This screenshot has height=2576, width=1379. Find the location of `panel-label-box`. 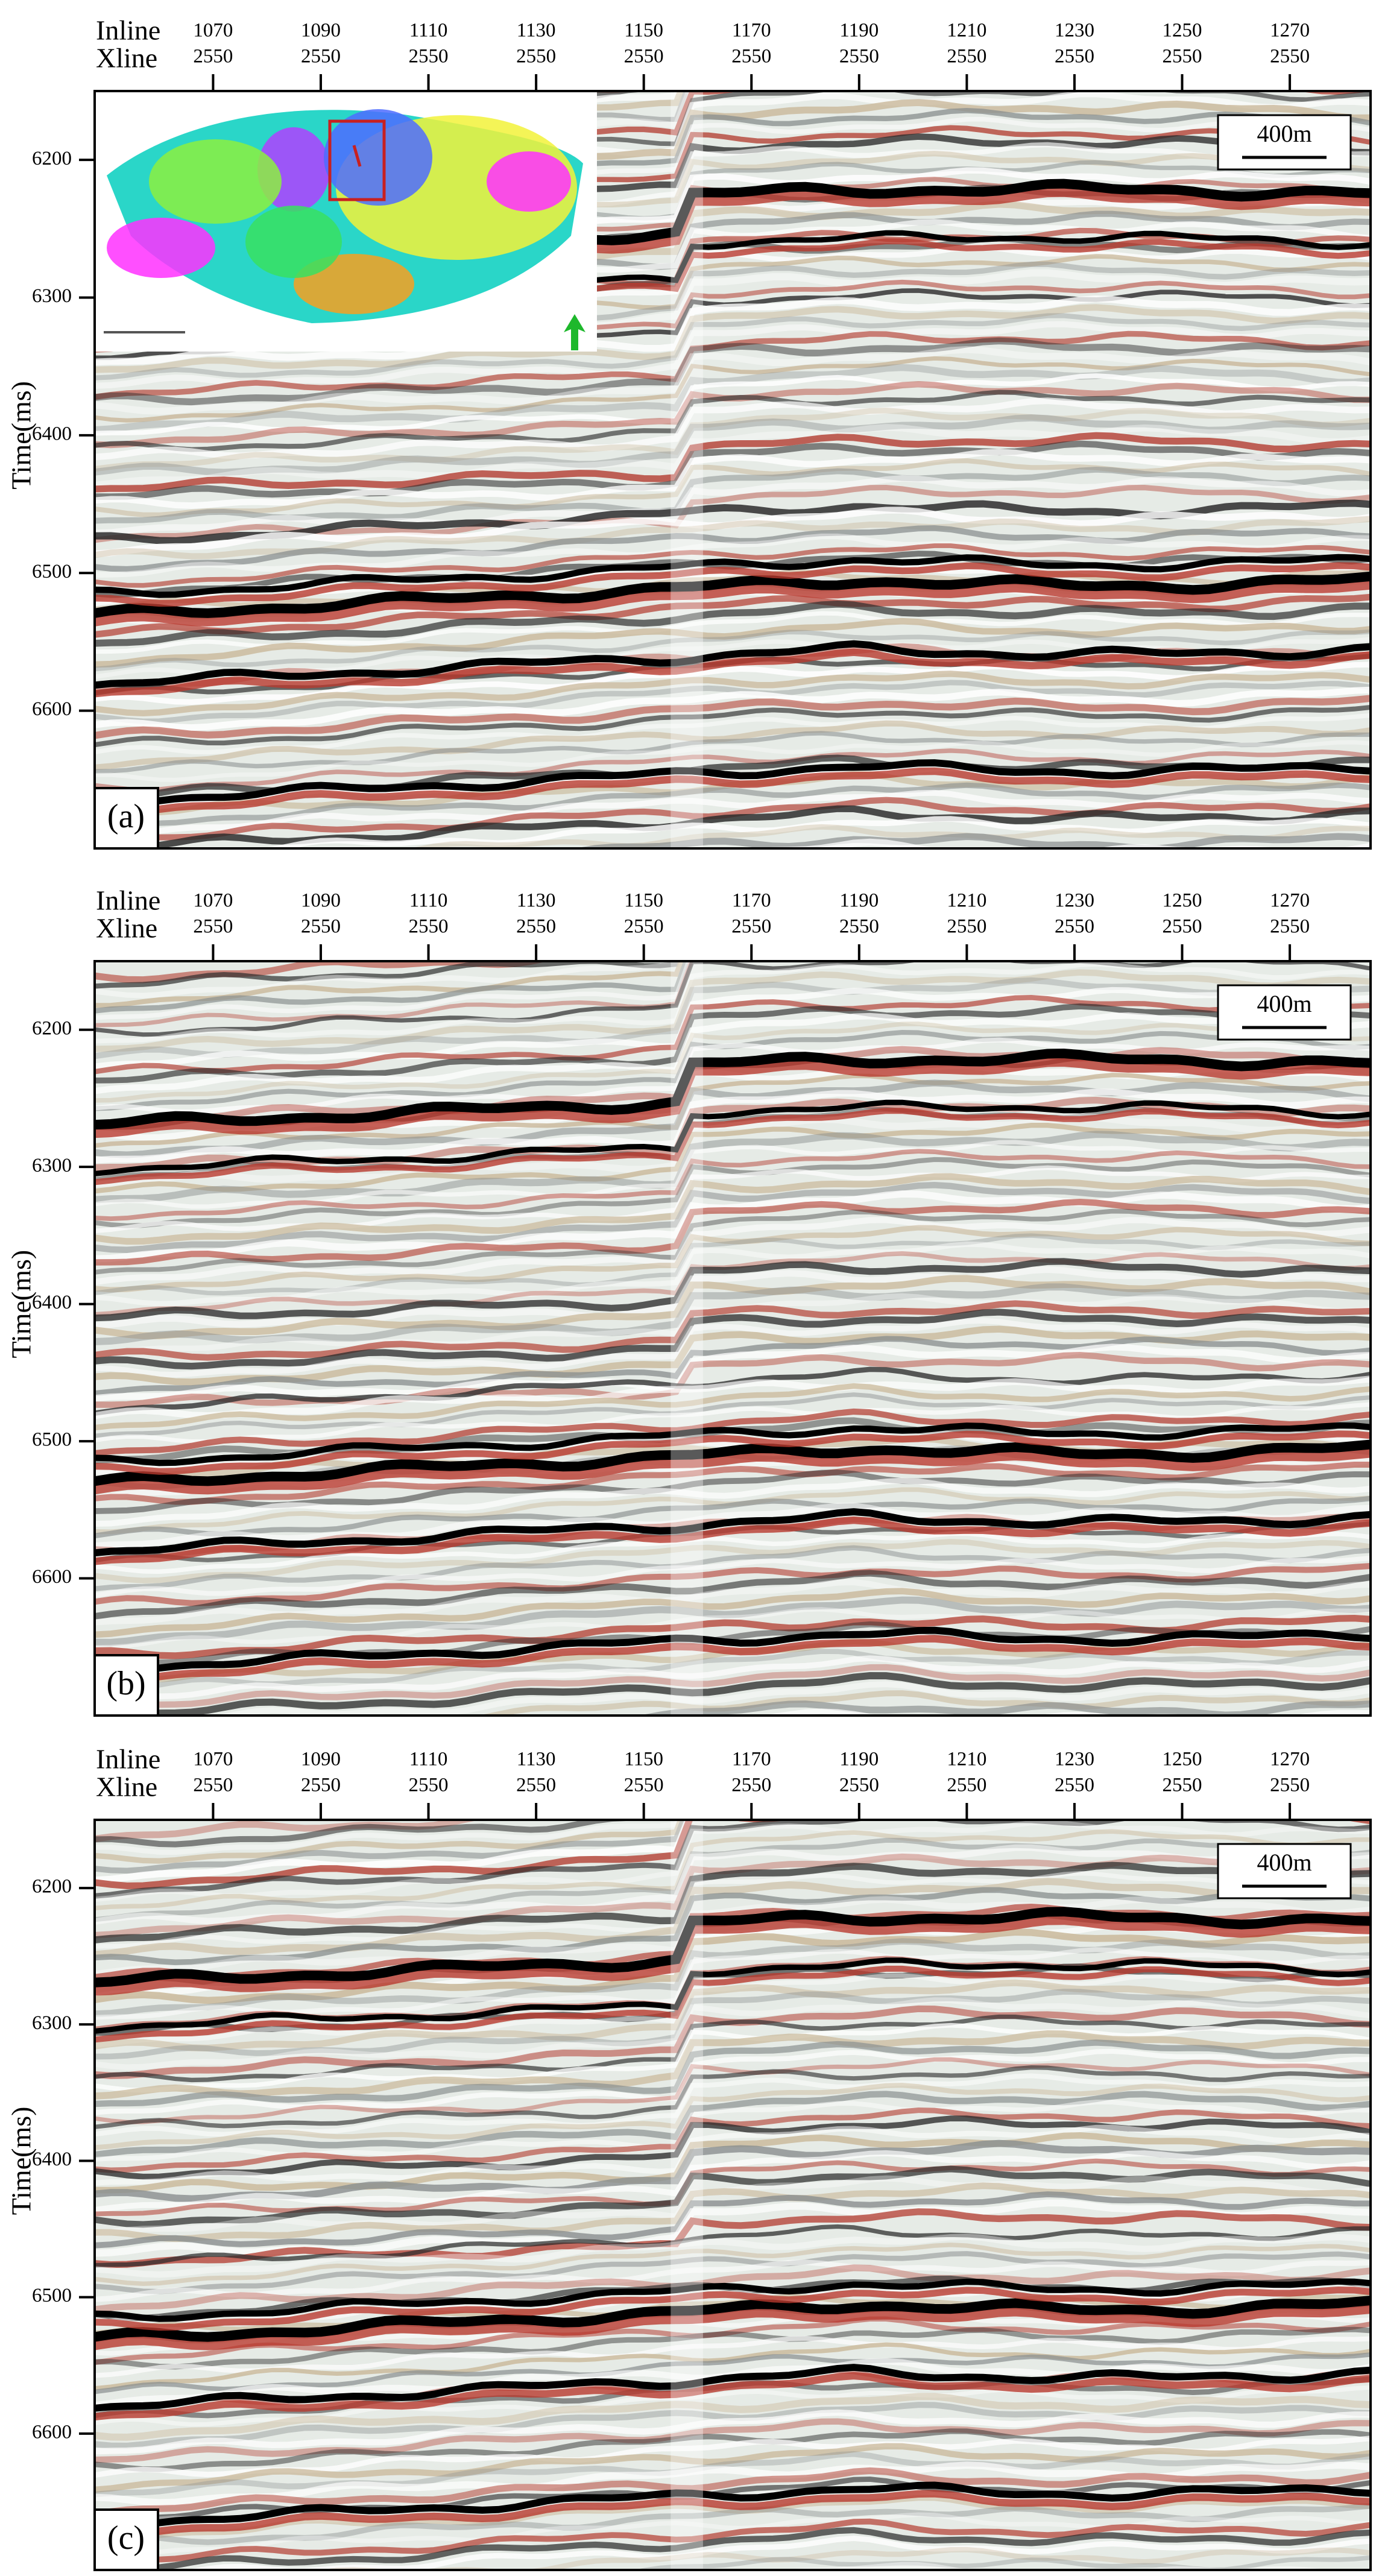

panel-label-box is located at coordinates (126, 2539).